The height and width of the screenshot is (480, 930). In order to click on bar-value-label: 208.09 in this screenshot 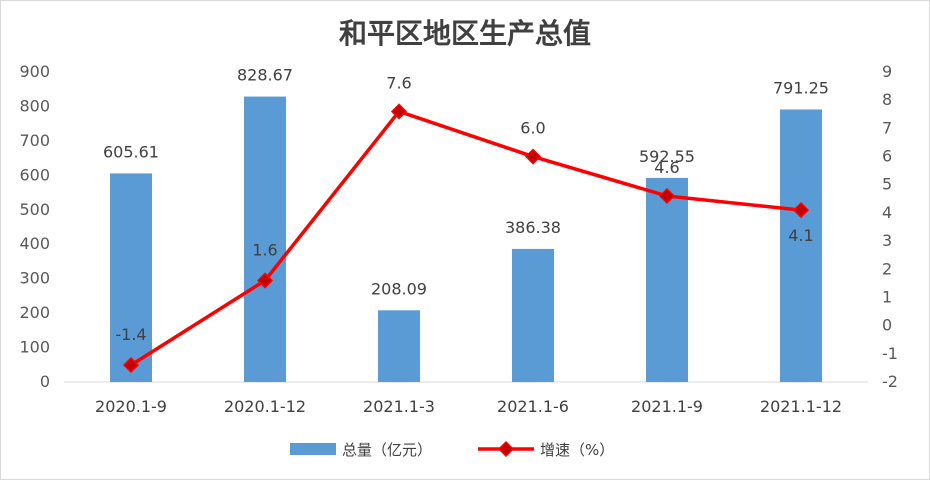, I will do `click(399, 288)`.